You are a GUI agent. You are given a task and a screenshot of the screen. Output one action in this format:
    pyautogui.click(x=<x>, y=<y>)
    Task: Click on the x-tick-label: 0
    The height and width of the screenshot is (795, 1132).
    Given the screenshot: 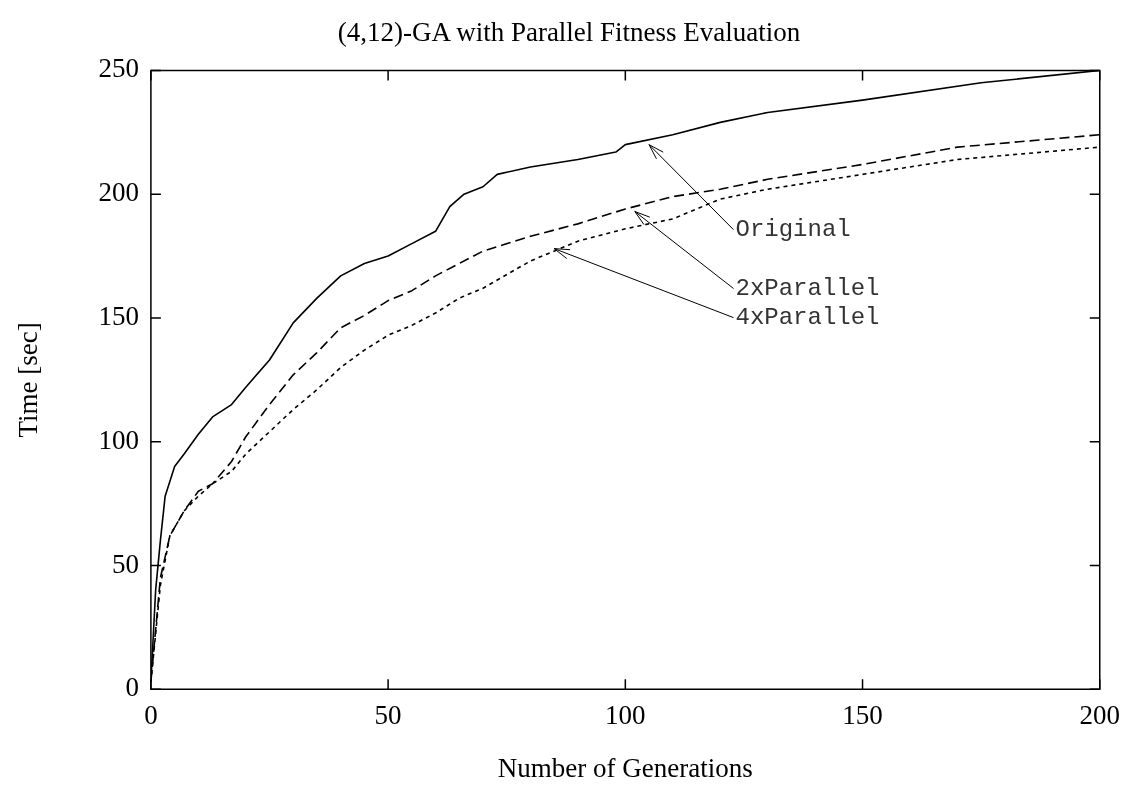 What is the action you would take?
    pyautogui.click(x=151, y=715)
    